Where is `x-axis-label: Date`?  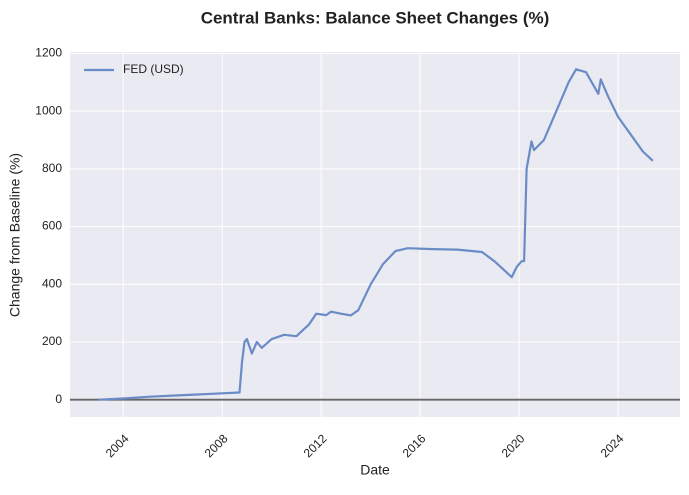
x-axis-label: Date is located at coordinates (375, 470).